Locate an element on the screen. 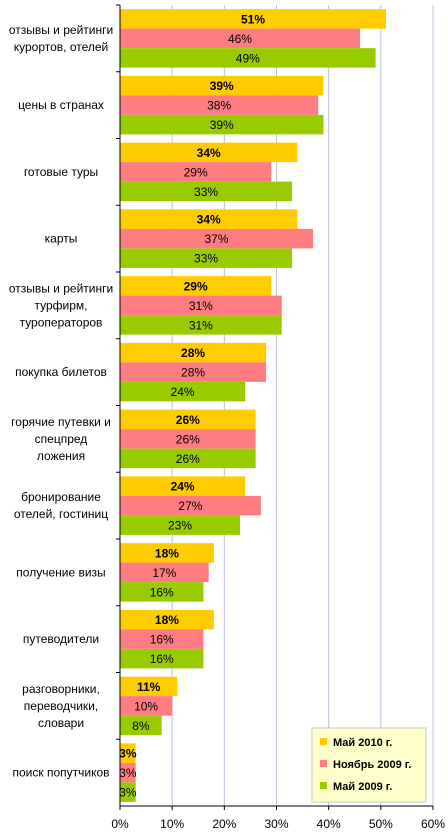 The width and height of the screenshot is (448, 835). bar-value-label: 49% is located at coordinates (248, 58).